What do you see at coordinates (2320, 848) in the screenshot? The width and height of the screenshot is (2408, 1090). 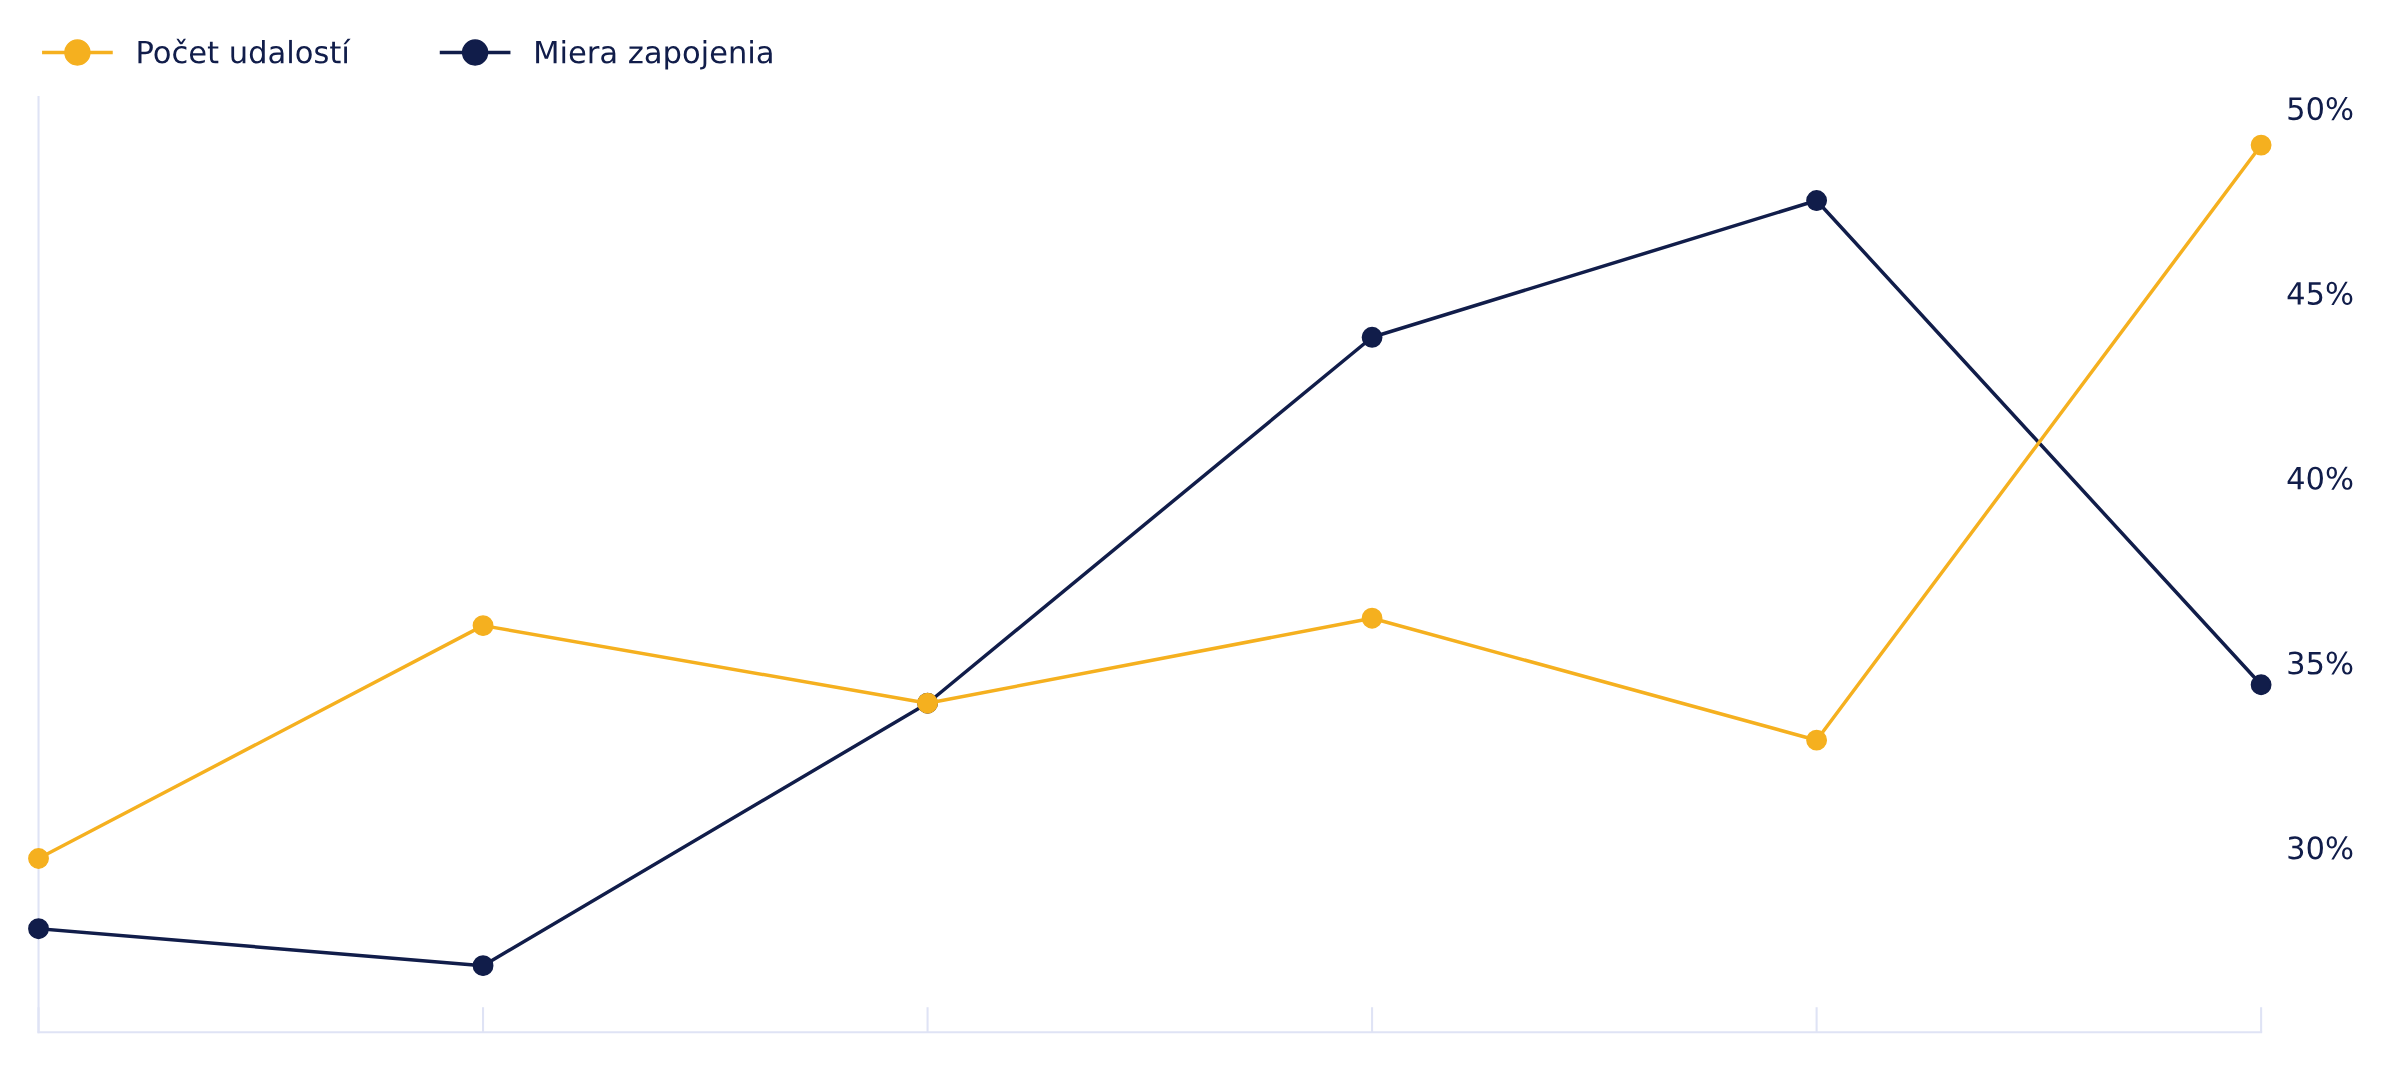 I see `y-tick-label: 30%` at bounding box center [2320, 848].